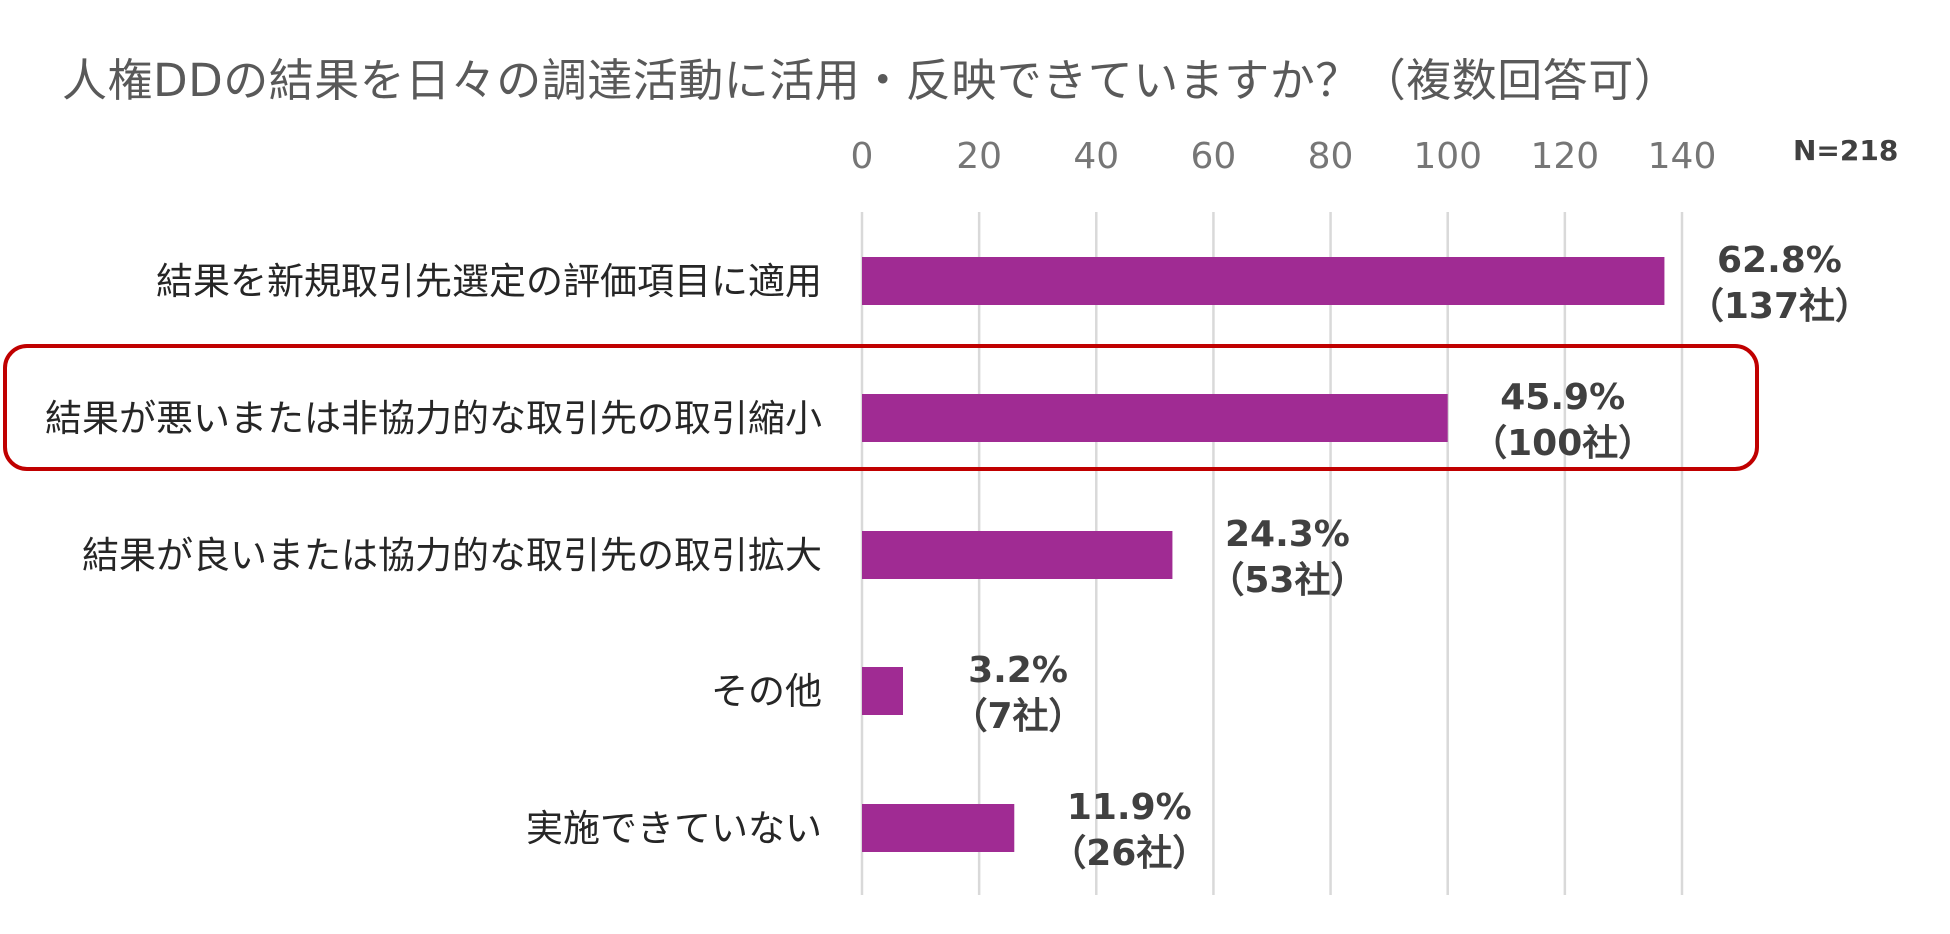 The image size is (1950, 934). I want to click on count-label: （26社）, so click(1129, 853).